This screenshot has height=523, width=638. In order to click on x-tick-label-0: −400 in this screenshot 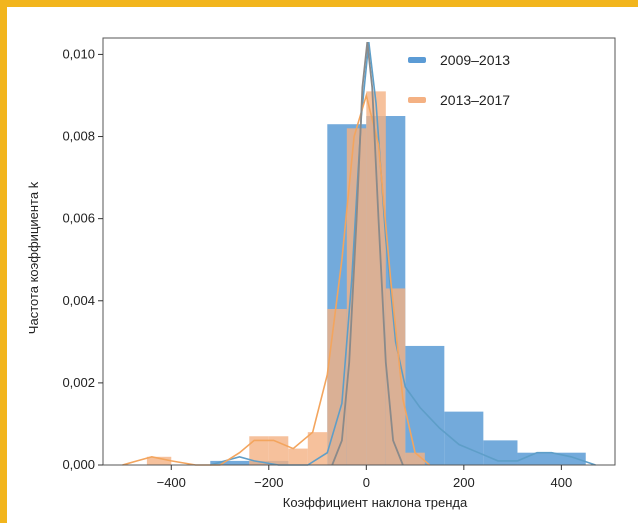, I will do `click(171, 482)`.